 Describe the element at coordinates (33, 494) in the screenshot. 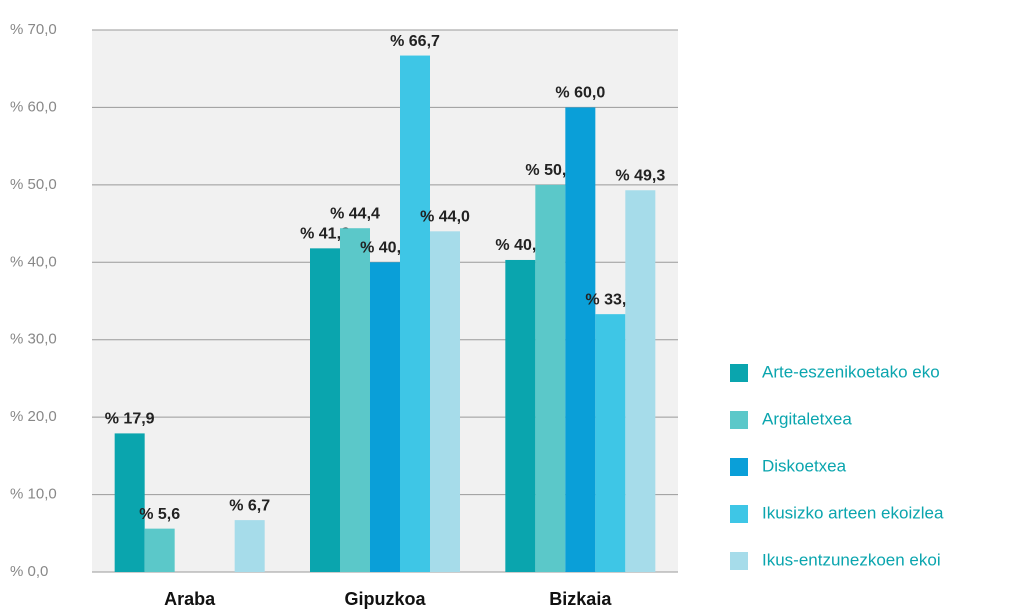

I see `y-tick-label: % 10,0` at that location.